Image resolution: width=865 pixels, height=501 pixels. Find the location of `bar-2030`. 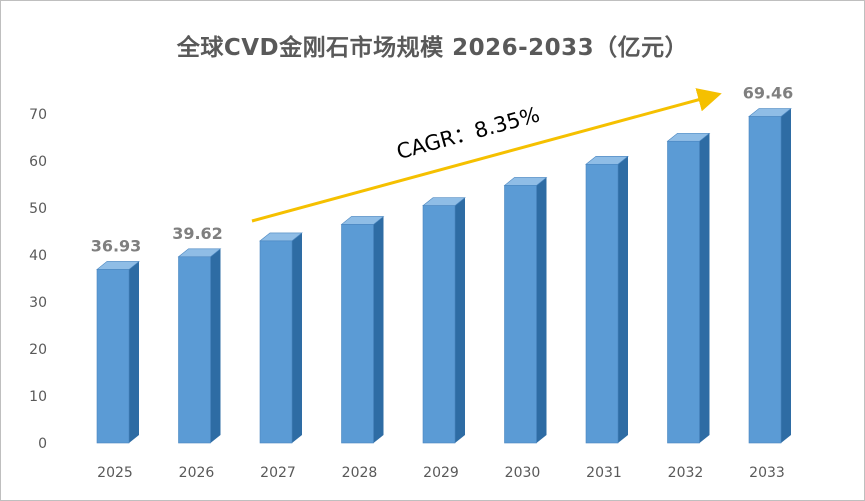

bar-2030 is located at coordinates (520, 314).